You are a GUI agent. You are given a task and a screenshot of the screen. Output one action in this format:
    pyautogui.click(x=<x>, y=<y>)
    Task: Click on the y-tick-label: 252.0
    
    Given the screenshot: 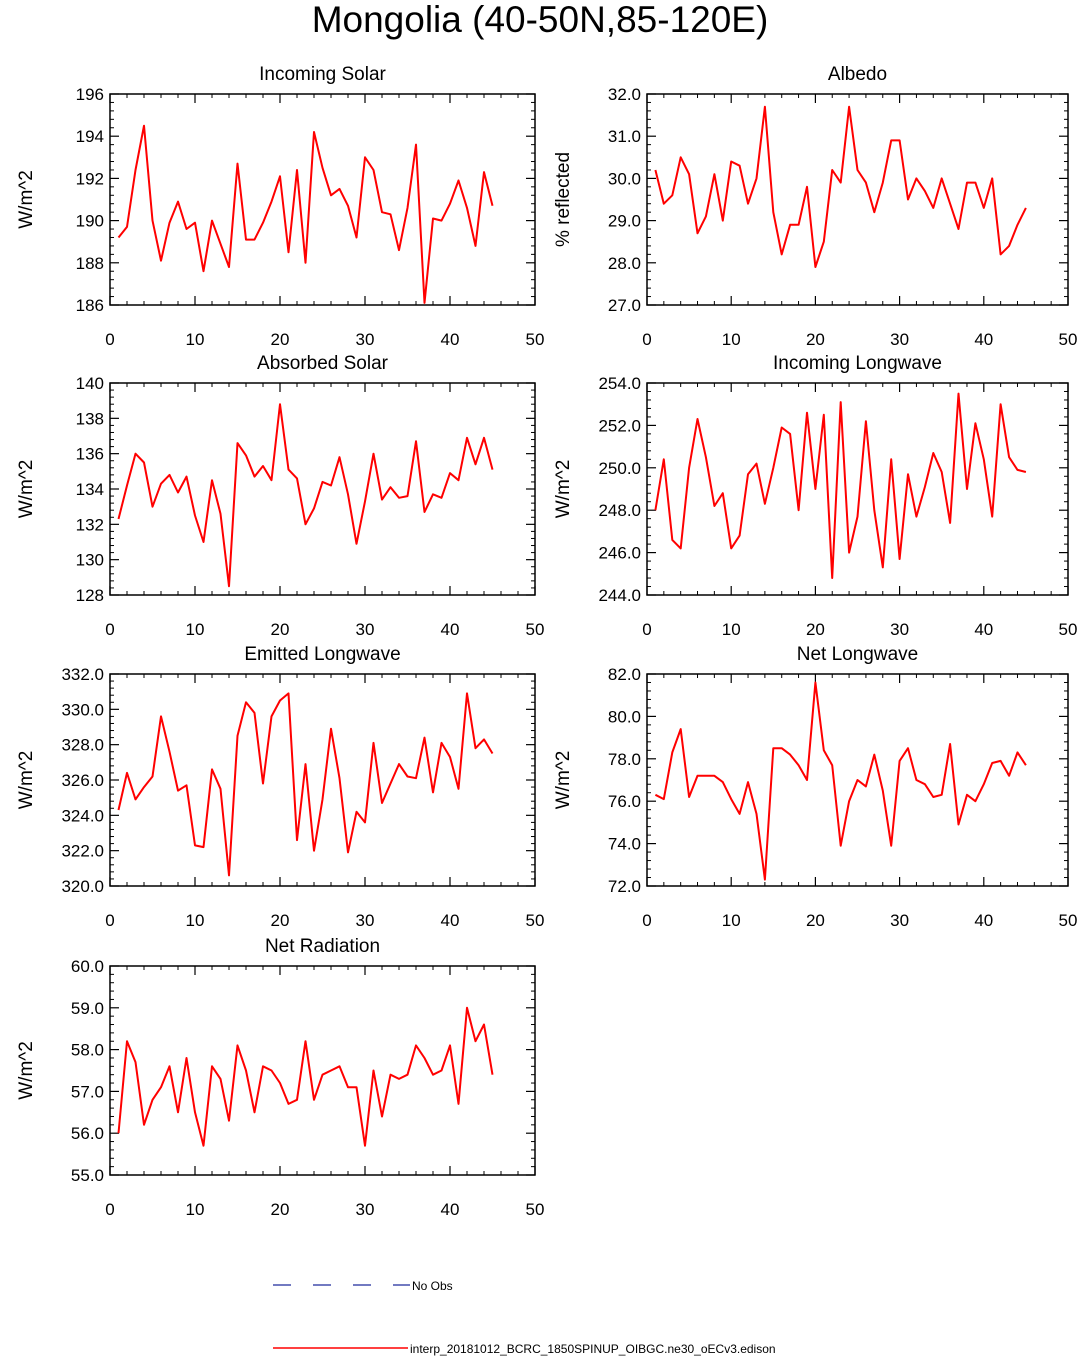 What is the action you would take?
    pyautogui.click(x=619, y=425)
    